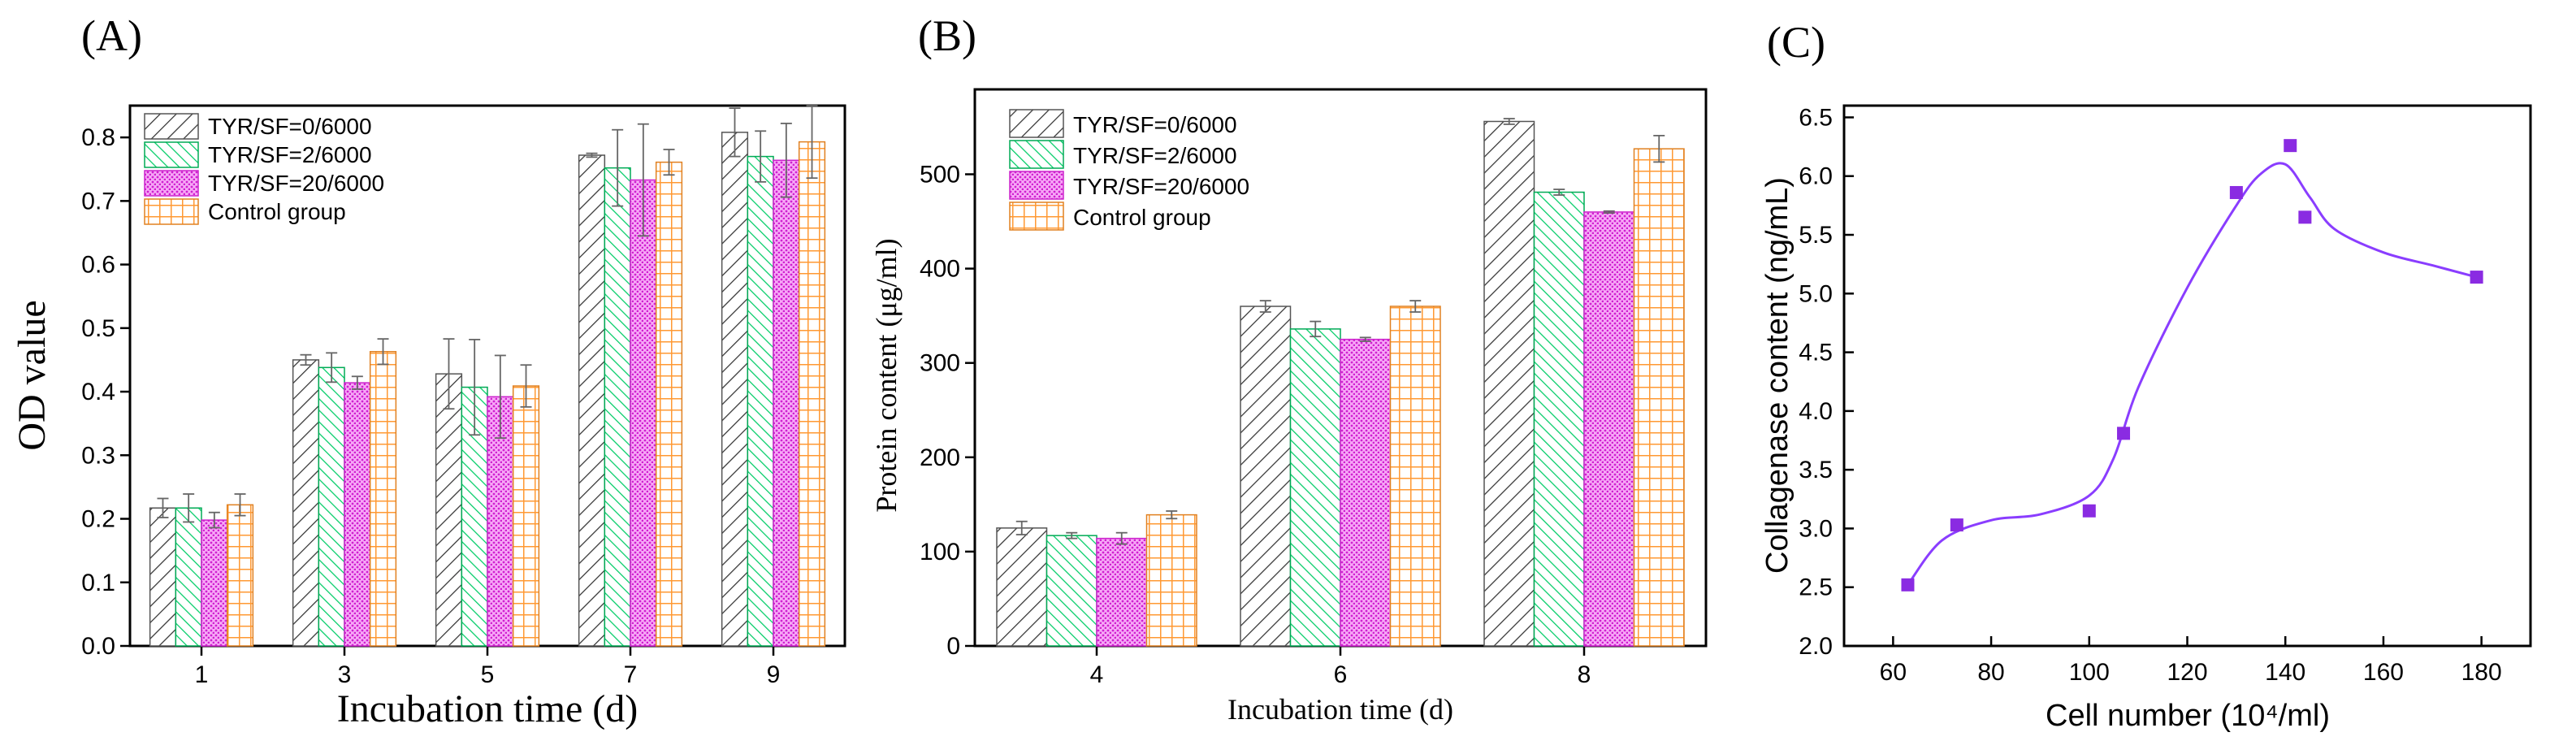 This screenshot has height=754, width=2576. Describe the element at coordinates (1777, 375) in the screenshot. I see `panel-c-y-axis-label: Collagenase content (ng/mL)` at that location.